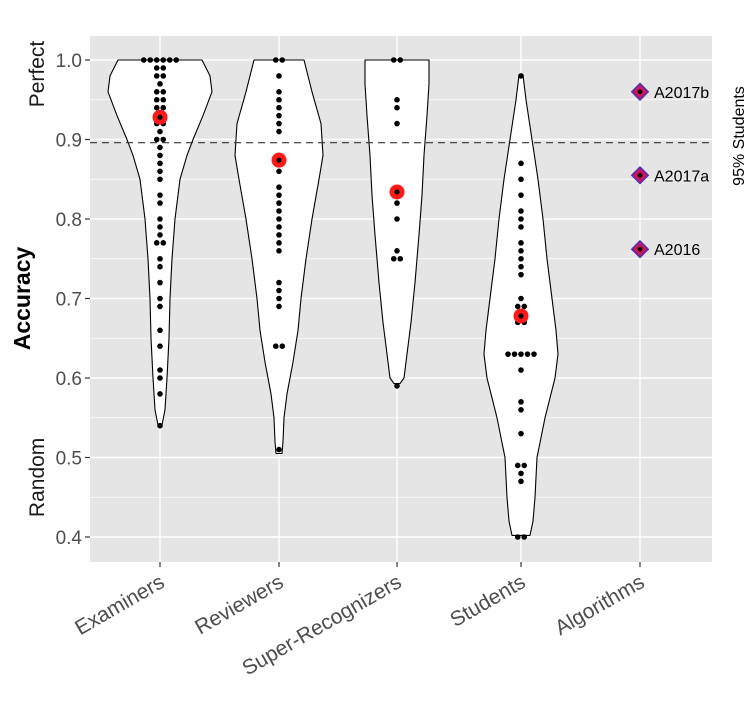 The height and width of the screenshot is (712, 754). I want to click on y-tick-label: 0.5, so click(69, 459).